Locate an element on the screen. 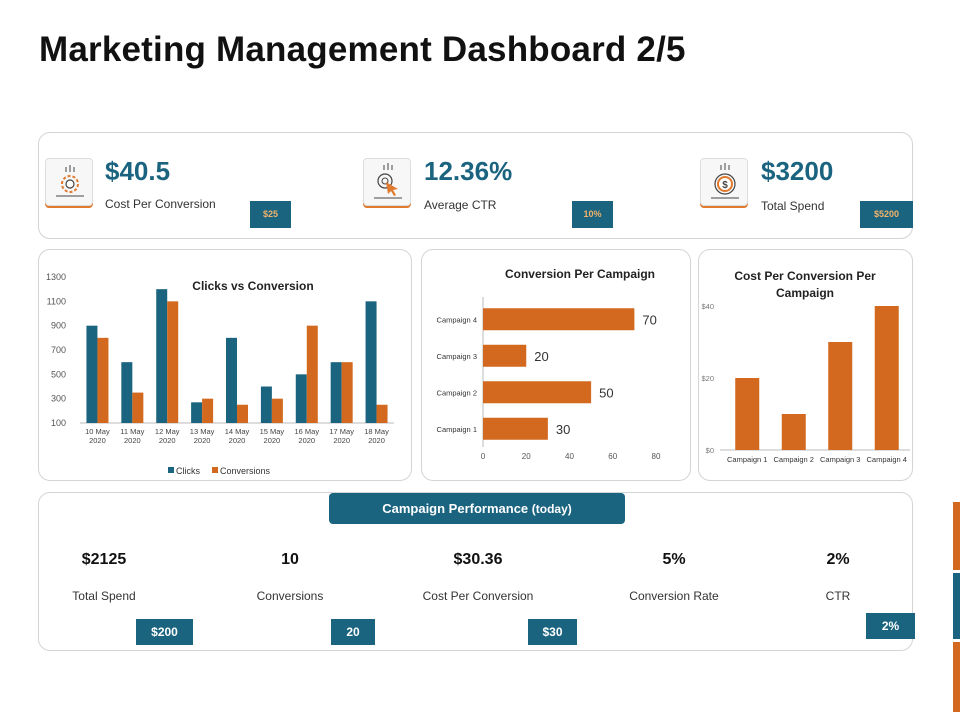 The height and width of the screenshot is (720, 960). perf-label-conversions: Conversions is located at coordinates (290, 596).